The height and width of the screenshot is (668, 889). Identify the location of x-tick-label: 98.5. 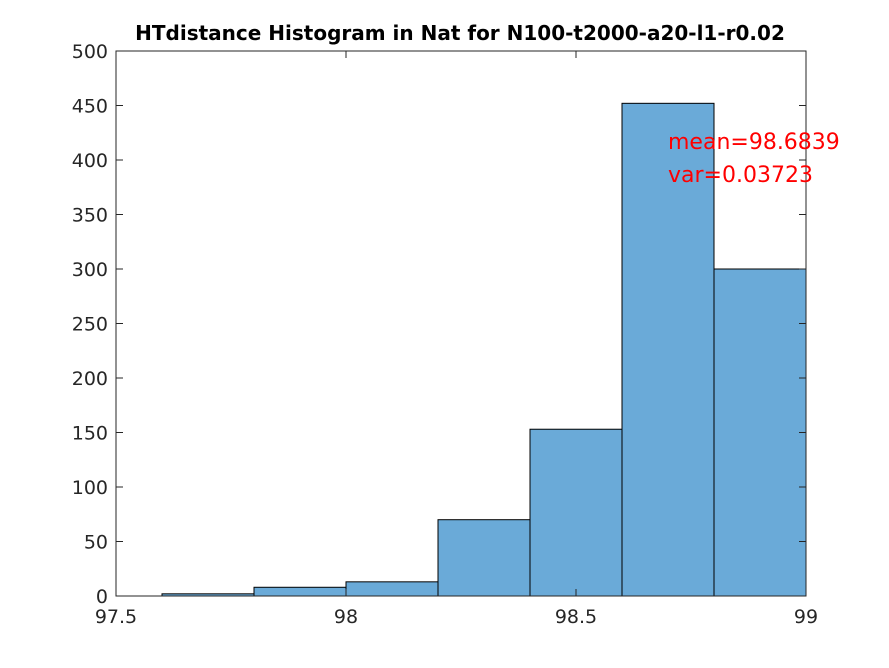
(576, 617).